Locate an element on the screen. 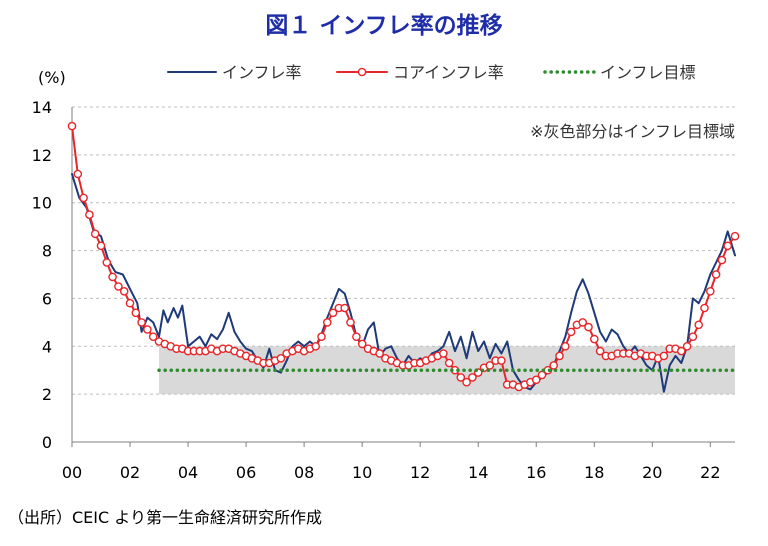 Image resolution: width=768 pixels, height=546 pixels. legend: インフレ率 コアインフレ率 インフレ目標 is located at coordinates (431, 72).